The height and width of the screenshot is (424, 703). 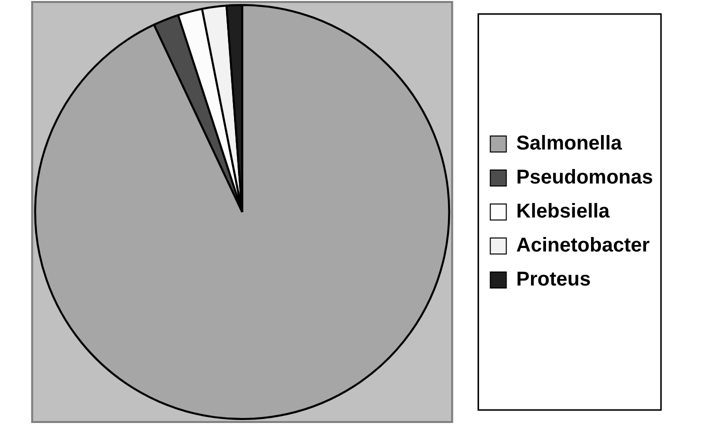 I want to click on legend-label: Klebsiella, so click(x=563, y=211).